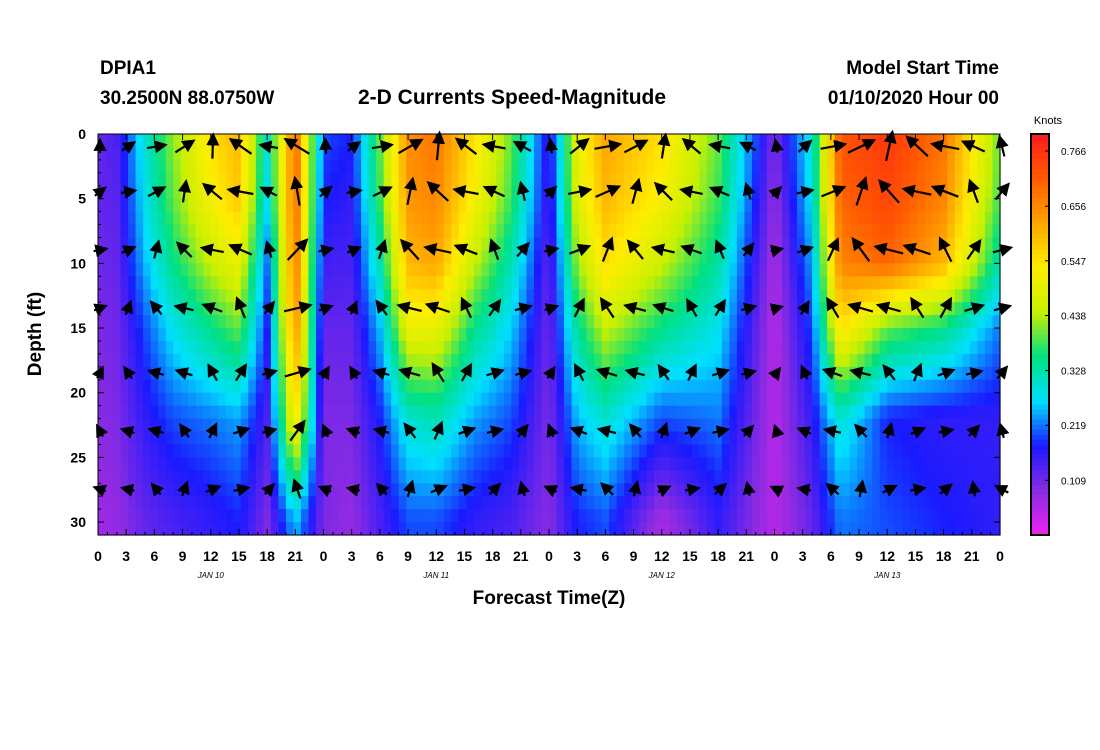  What do you see at coordinates (1040, 472) in the screenshot?
I see `colorbar-swatch` at bounding box center [1040, 472].